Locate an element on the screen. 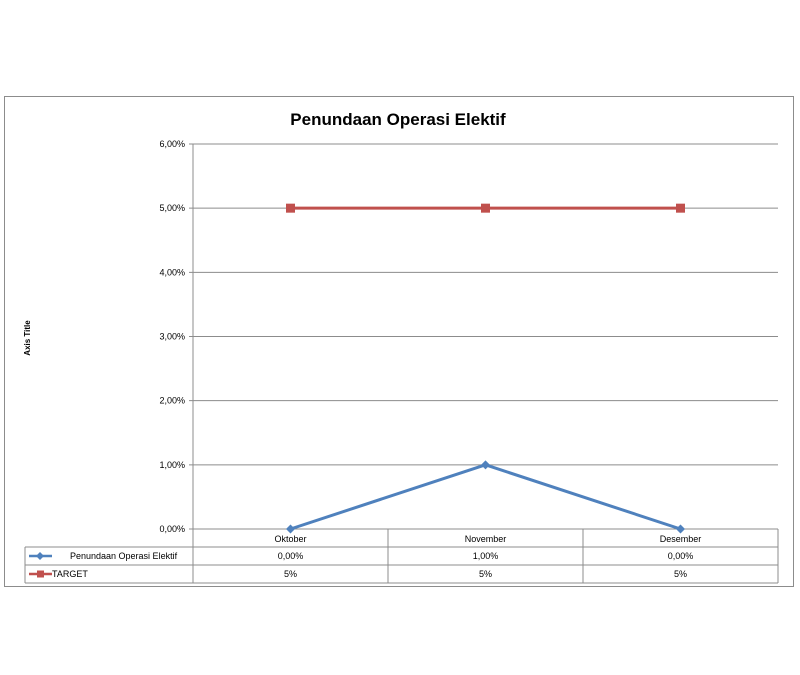  x-tick-label: Desember is located at coordinates (681, 539).